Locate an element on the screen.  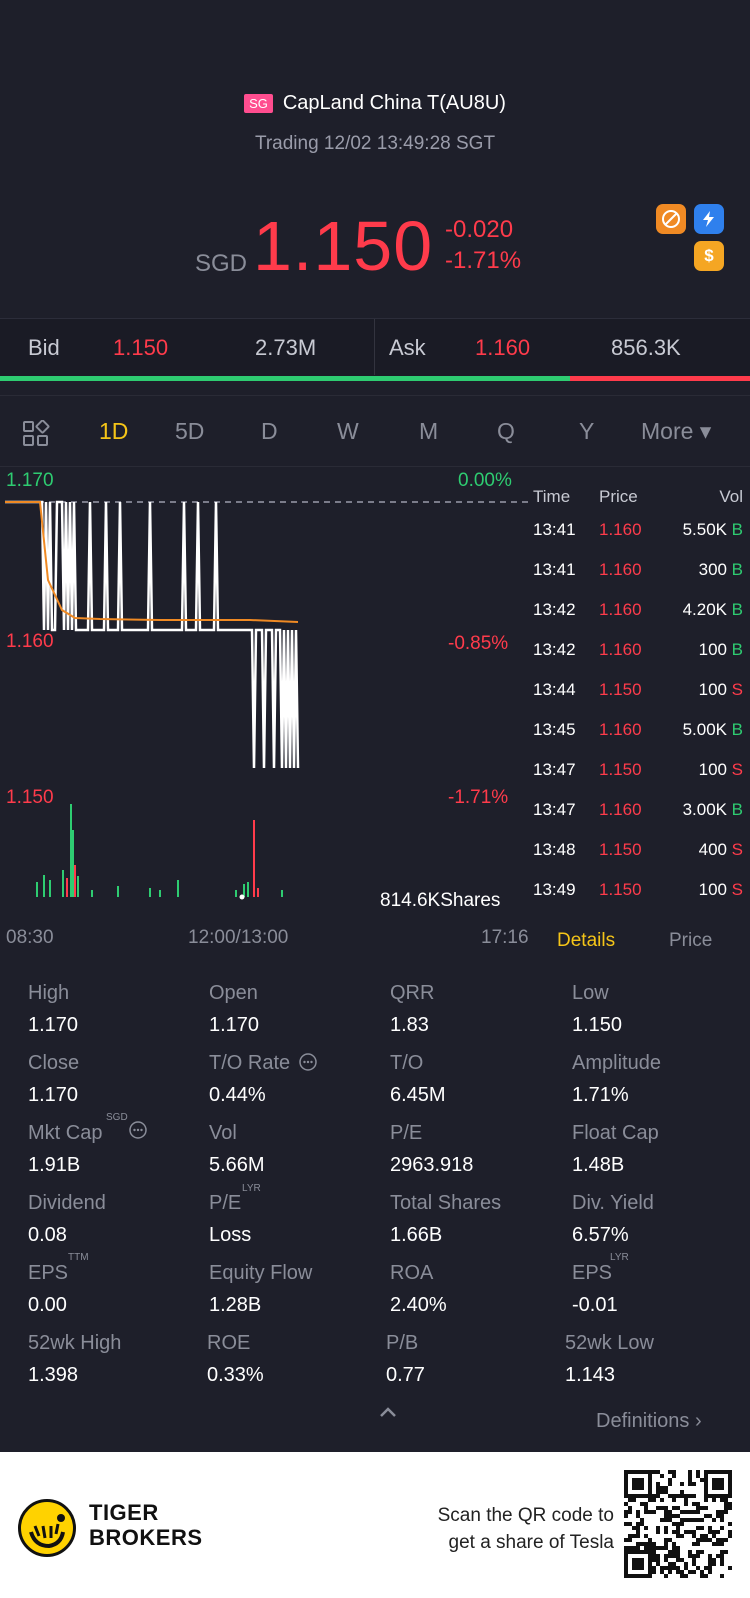
tick-row: 13:49 1.150 100 S is located at coordinates (638, 900).